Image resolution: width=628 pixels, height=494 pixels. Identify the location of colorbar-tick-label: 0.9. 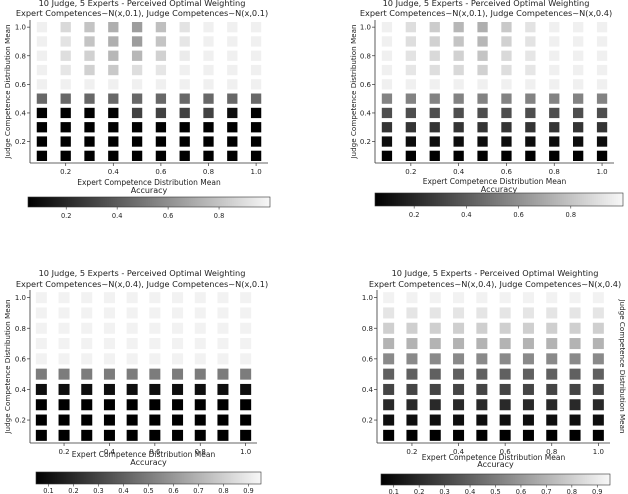
(597, 491).